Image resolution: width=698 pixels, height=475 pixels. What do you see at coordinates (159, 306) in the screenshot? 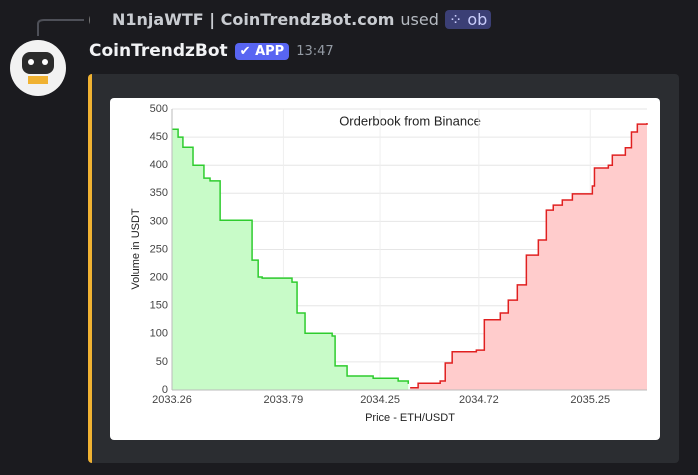
I see `y-tick-label: 150` at bounding box center [159, 306].